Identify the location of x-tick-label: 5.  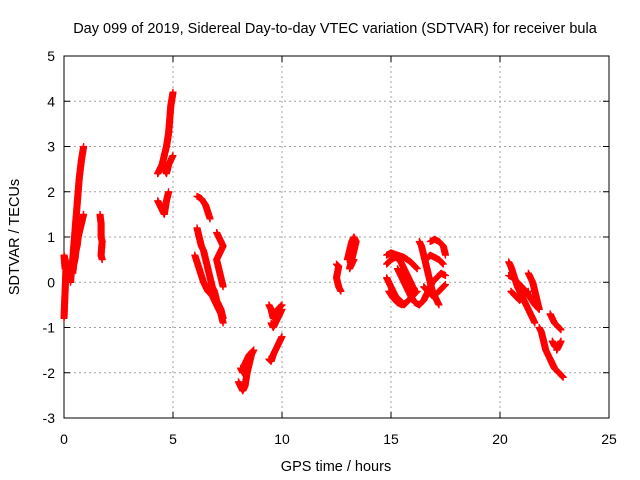
(173, 439).